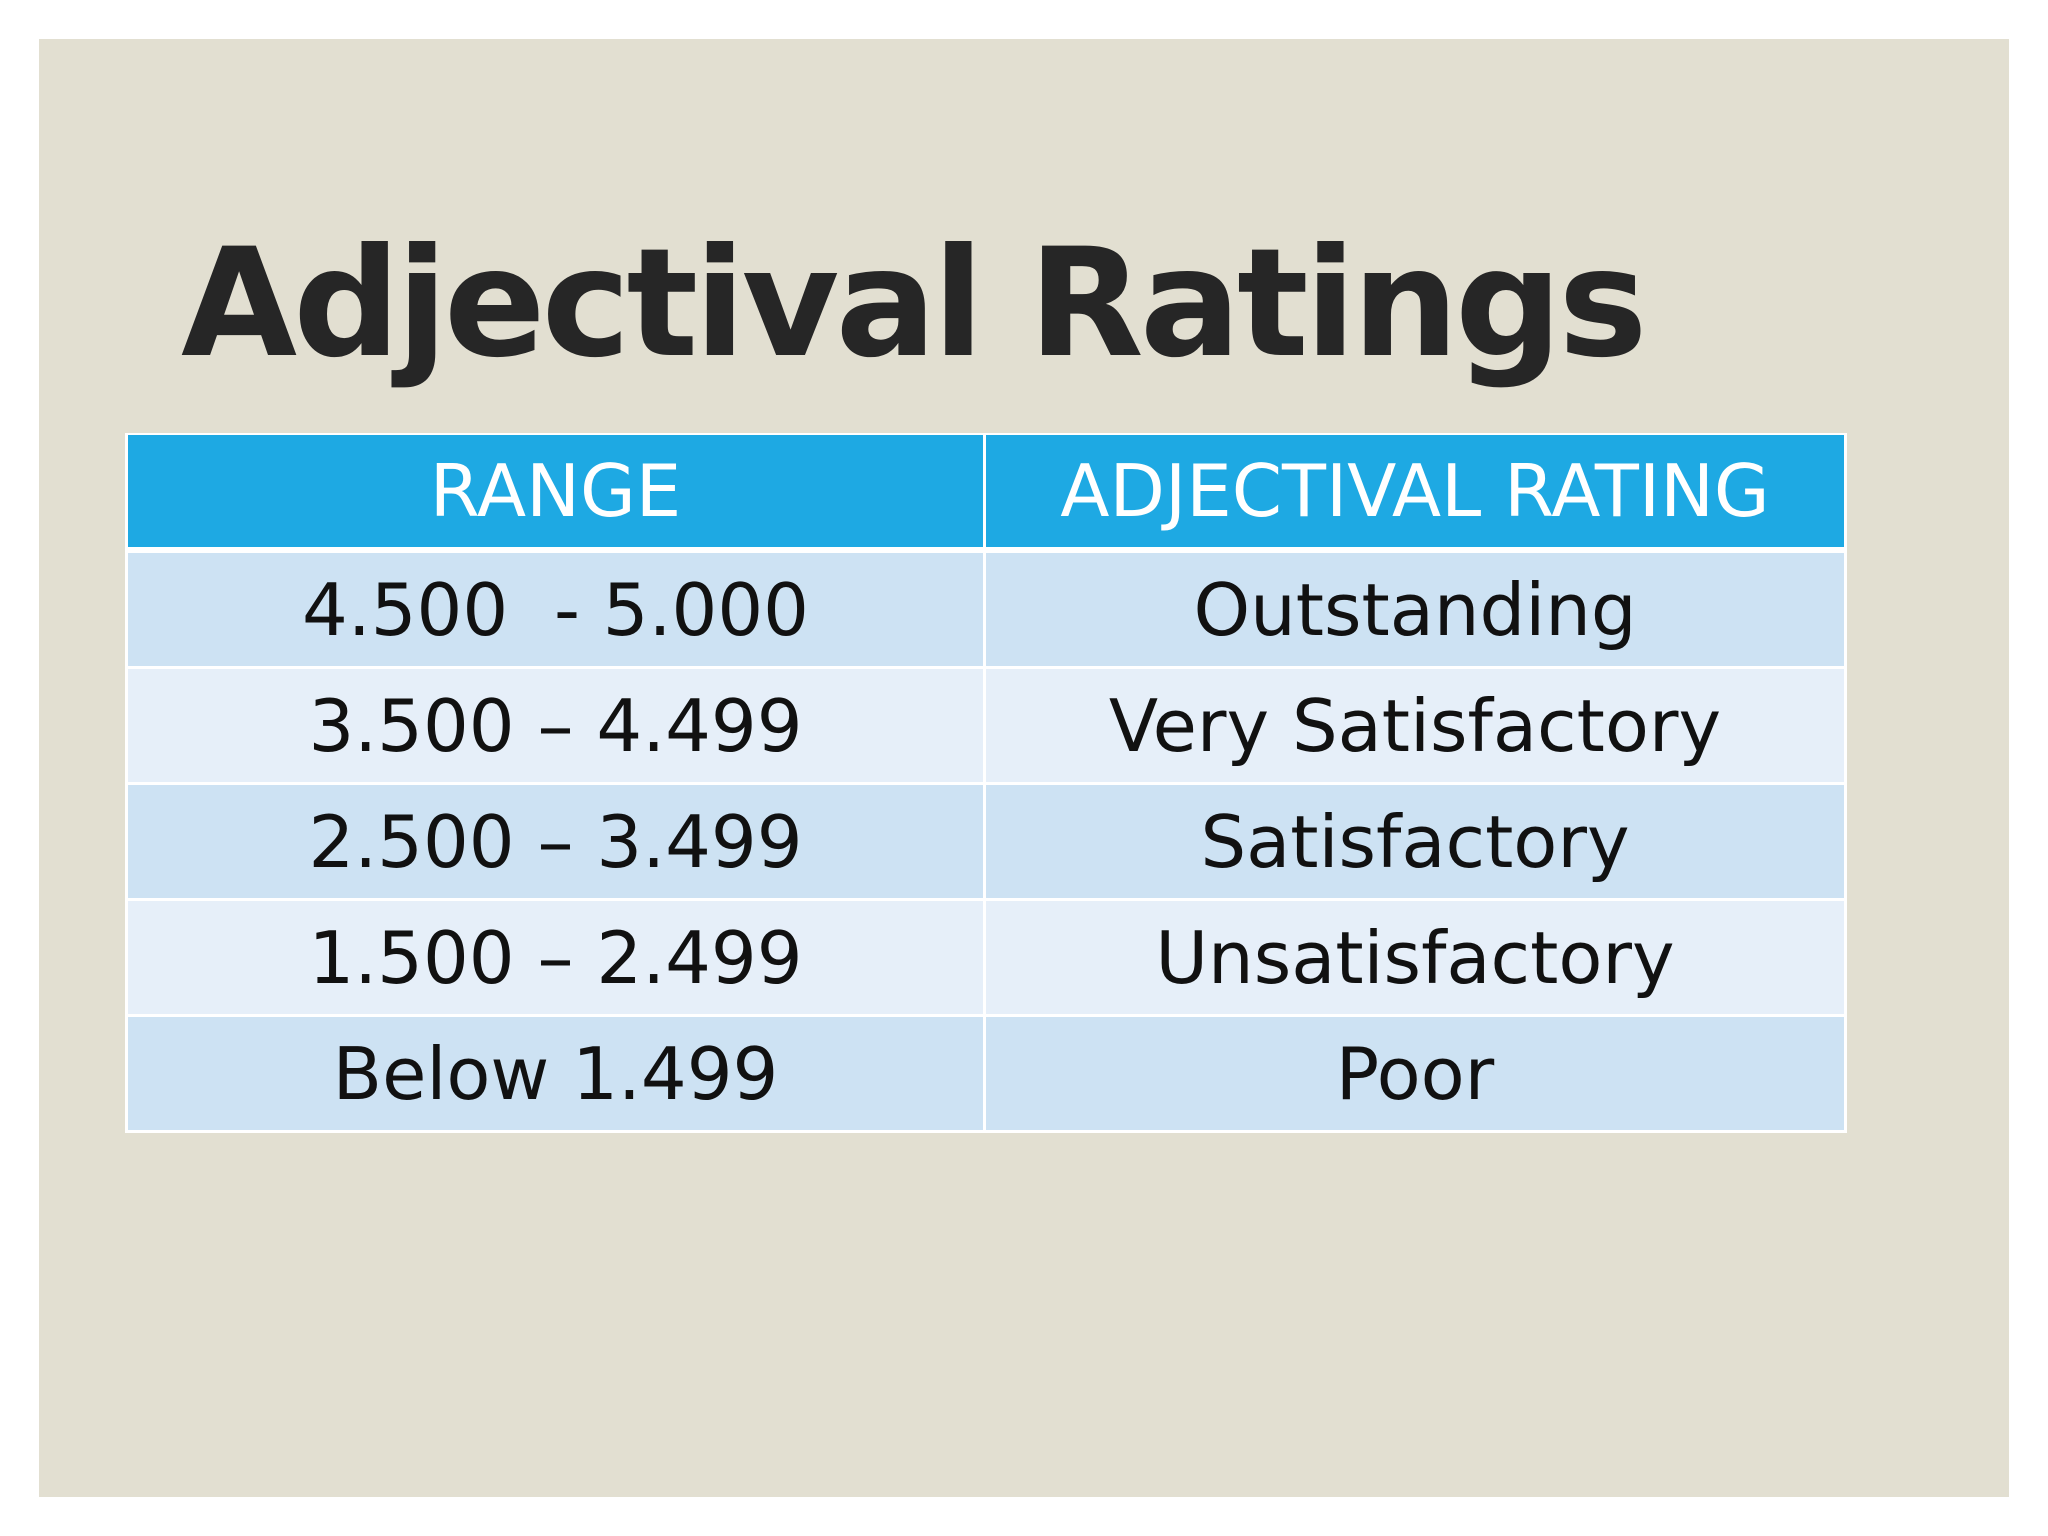 This screenshot has width=2048, height=1536. What do you see at coordinates (555, 842) in the screenshot?
I see `range-cell: 2.500 – 3.499` at bounding box center [555, 842].